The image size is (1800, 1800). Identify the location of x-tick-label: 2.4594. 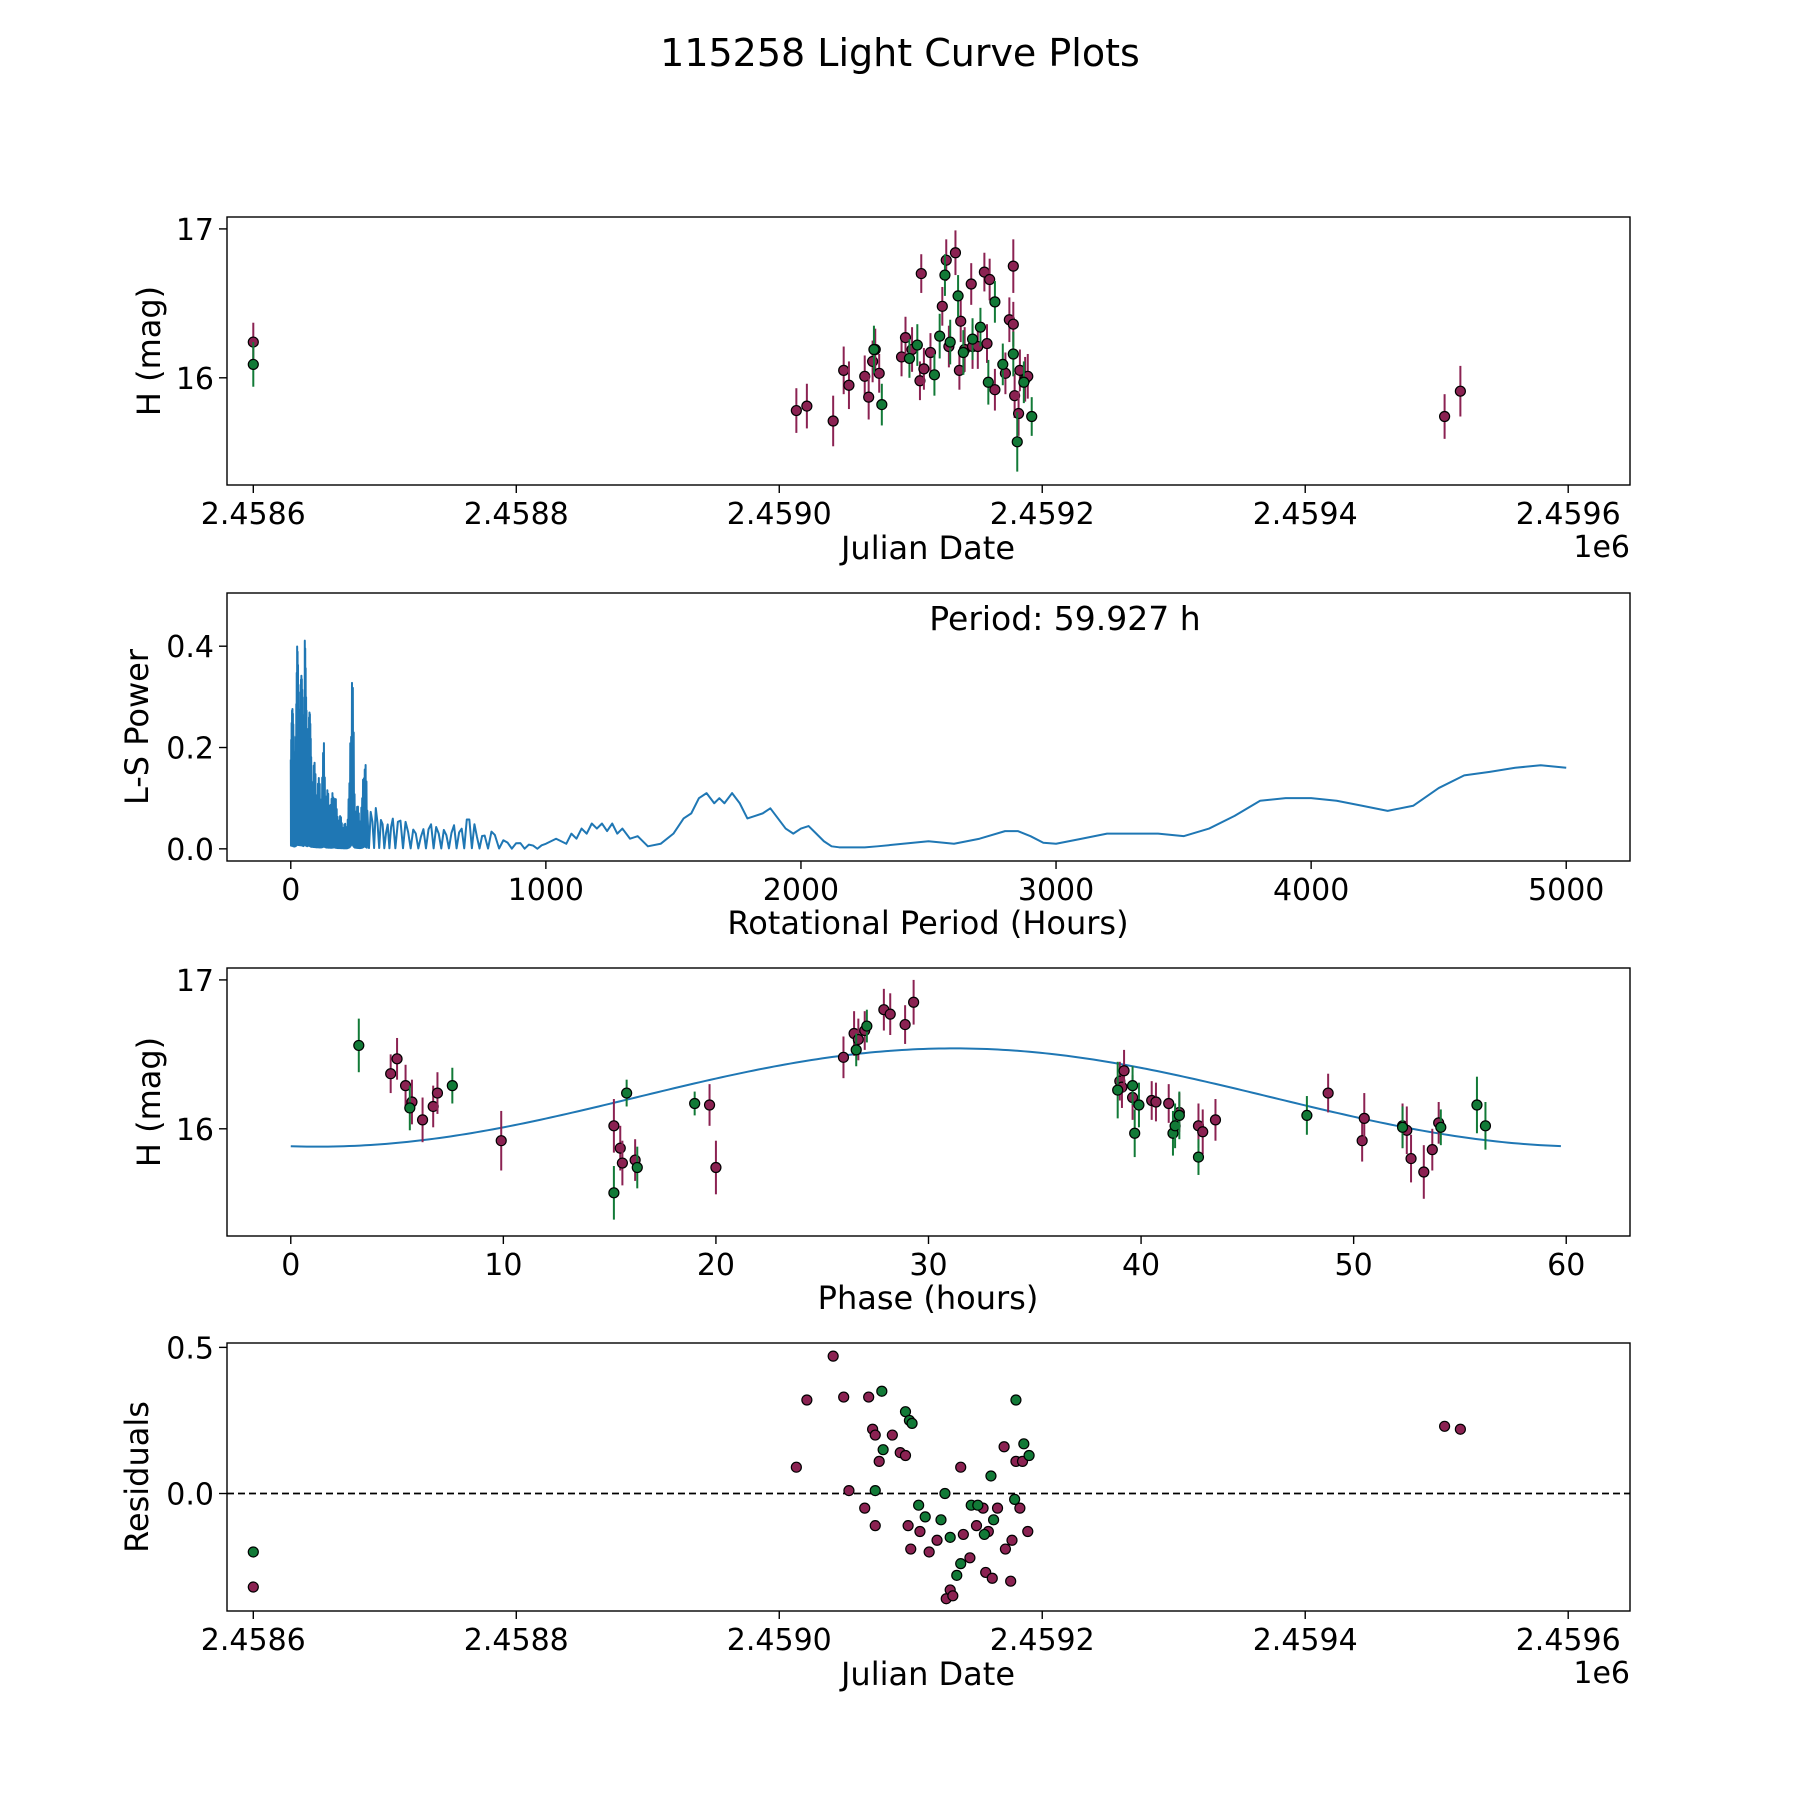
(1305, 514).